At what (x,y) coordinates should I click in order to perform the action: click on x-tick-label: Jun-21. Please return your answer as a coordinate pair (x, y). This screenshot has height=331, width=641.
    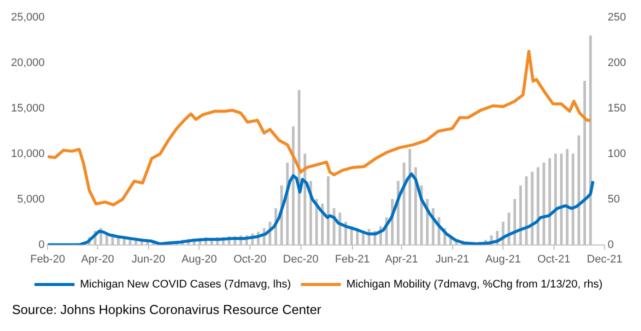
    Looking at the image, I should click on (452, 259).